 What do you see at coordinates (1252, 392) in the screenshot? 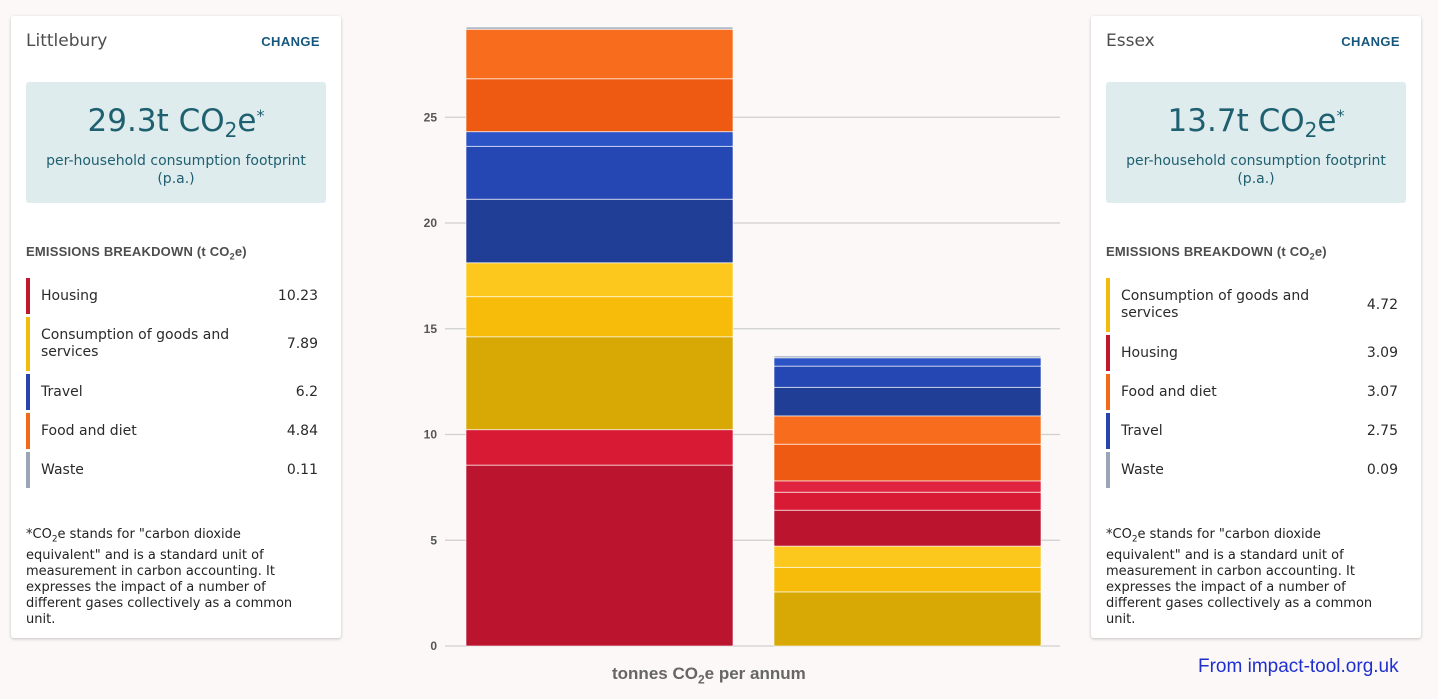
I see `breakdown-item: Food and diet 3.07` at bounding box center [1252, 392].